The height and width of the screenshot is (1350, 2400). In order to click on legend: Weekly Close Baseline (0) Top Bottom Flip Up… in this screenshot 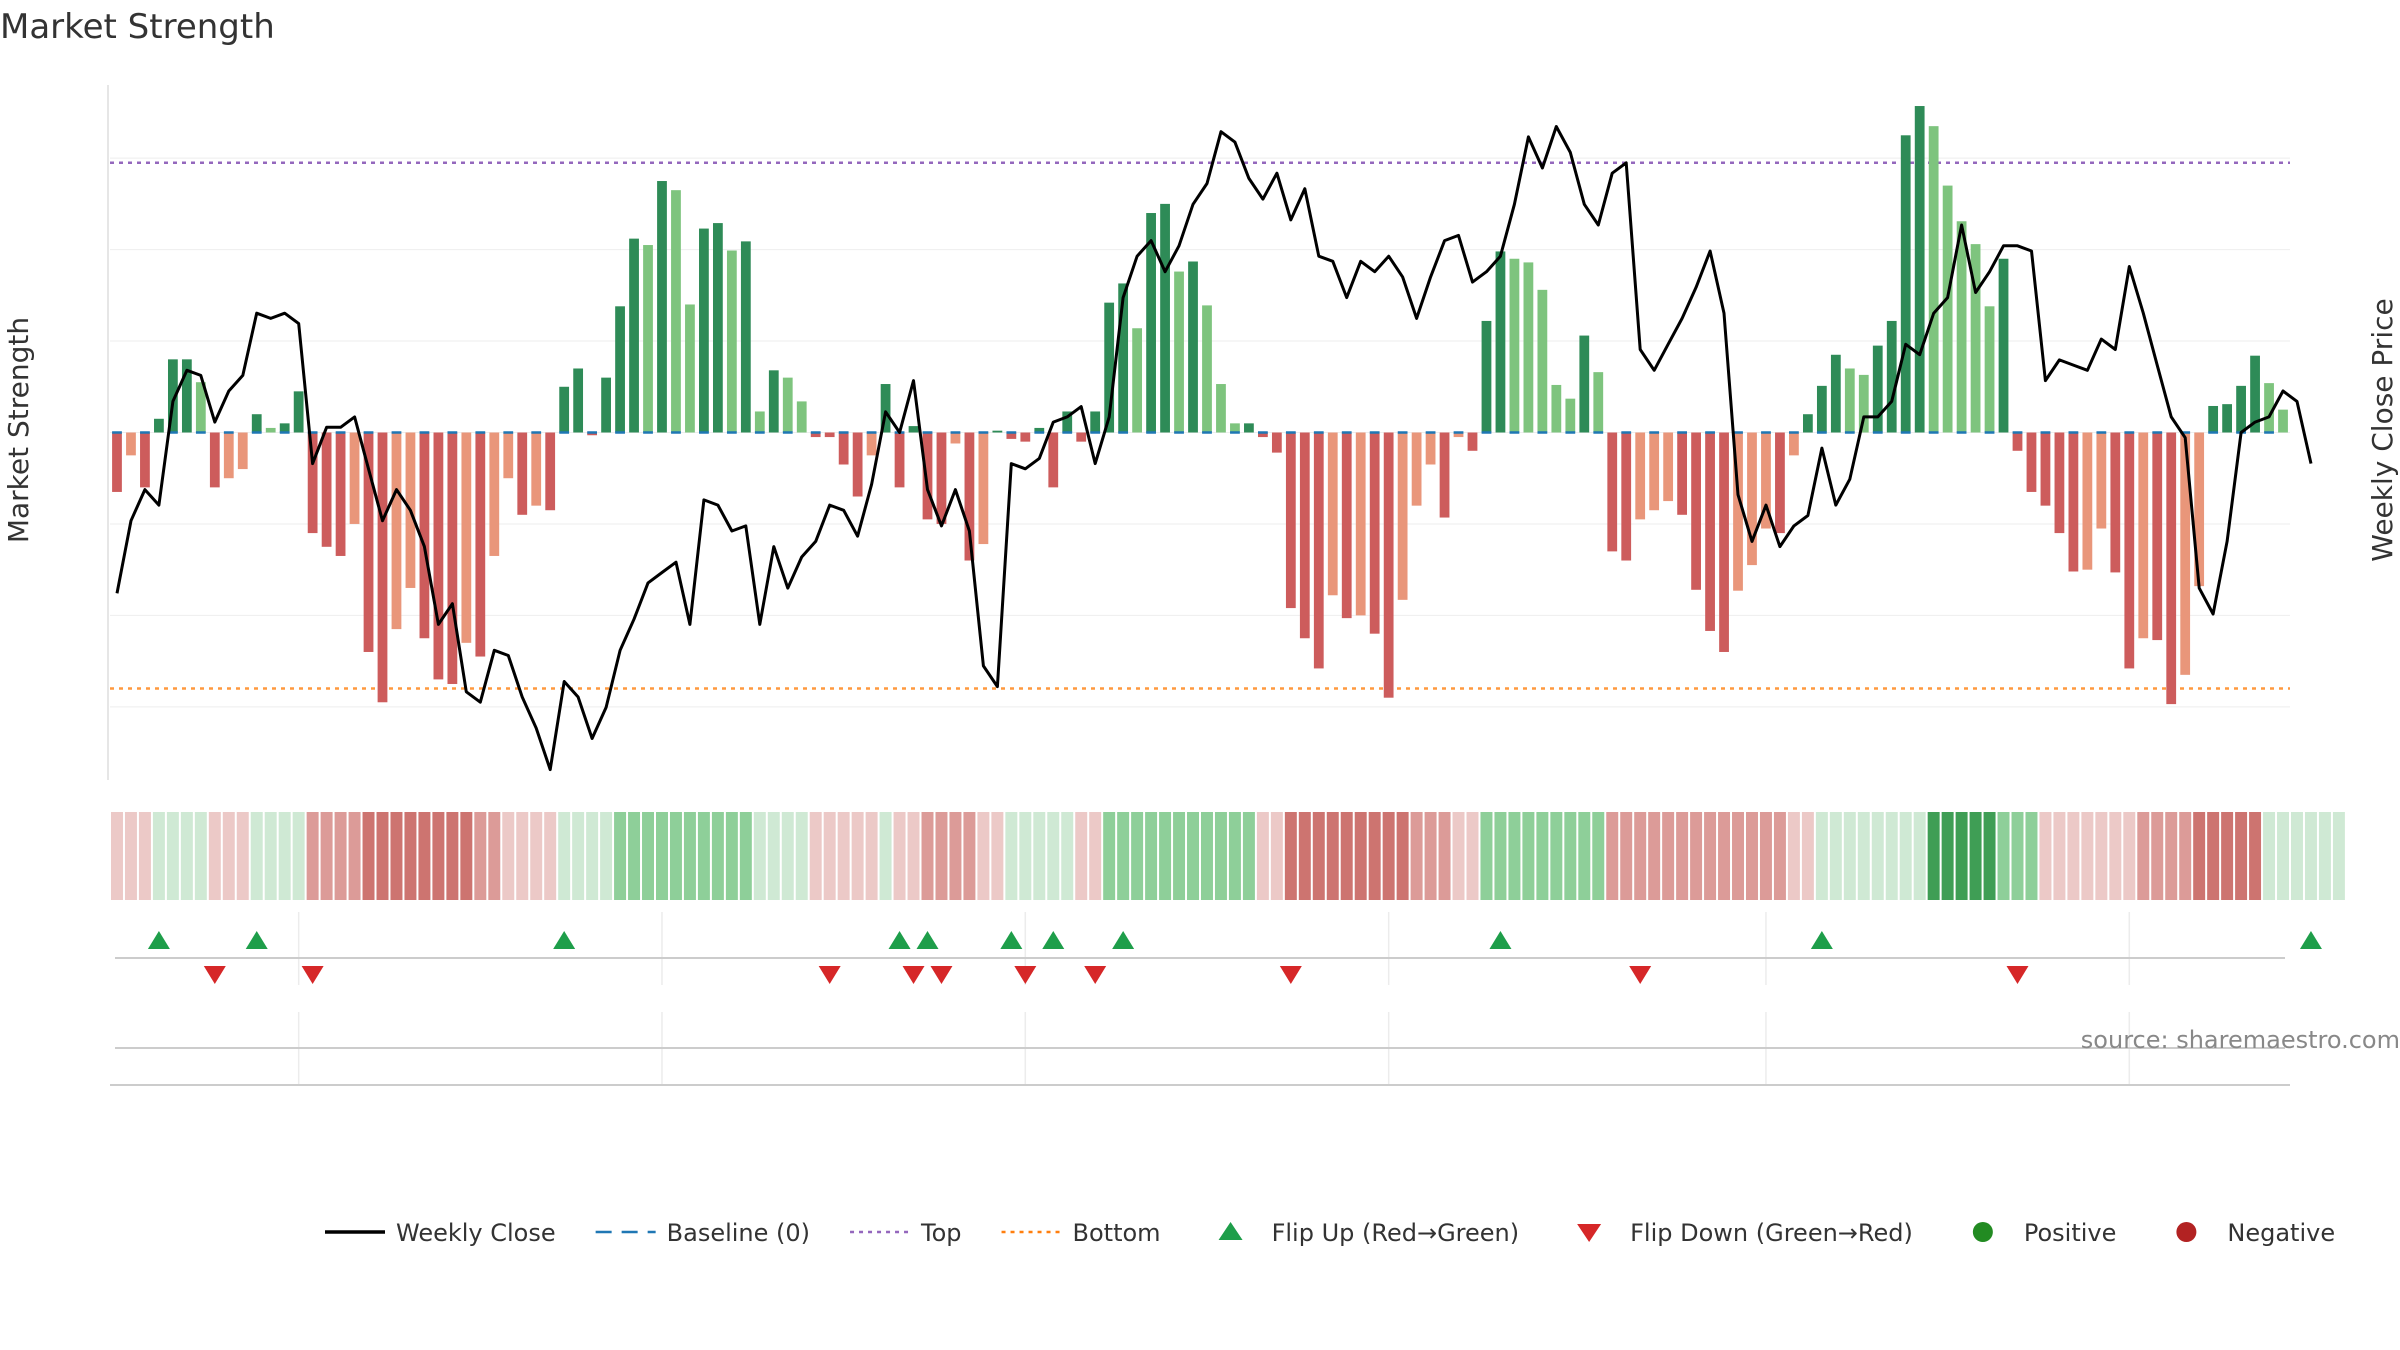, I will do `click(1330, 1233)`.